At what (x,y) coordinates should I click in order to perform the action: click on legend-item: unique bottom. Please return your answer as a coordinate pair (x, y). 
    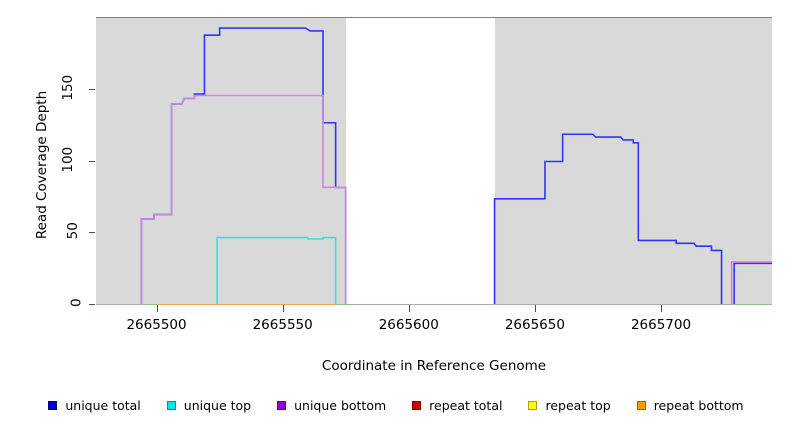
    Looking at the image, I should click on (331, 405).